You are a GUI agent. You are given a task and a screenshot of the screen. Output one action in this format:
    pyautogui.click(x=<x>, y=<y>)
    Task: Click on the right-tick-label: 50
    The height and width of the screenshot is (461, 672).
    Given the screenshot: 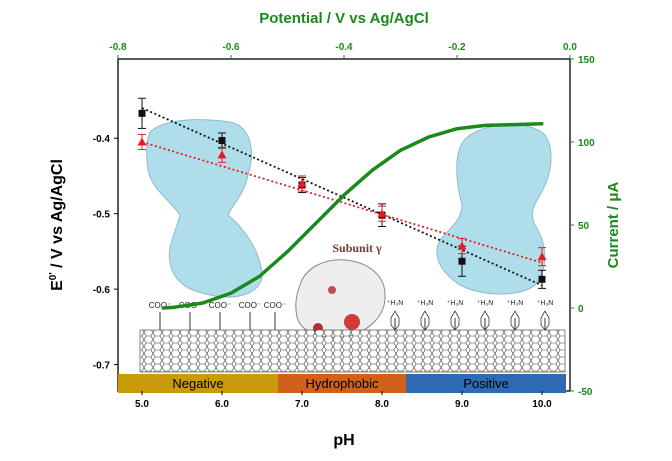 What is the action you would take?
    pyautogui.click(x=584, y=226)
    